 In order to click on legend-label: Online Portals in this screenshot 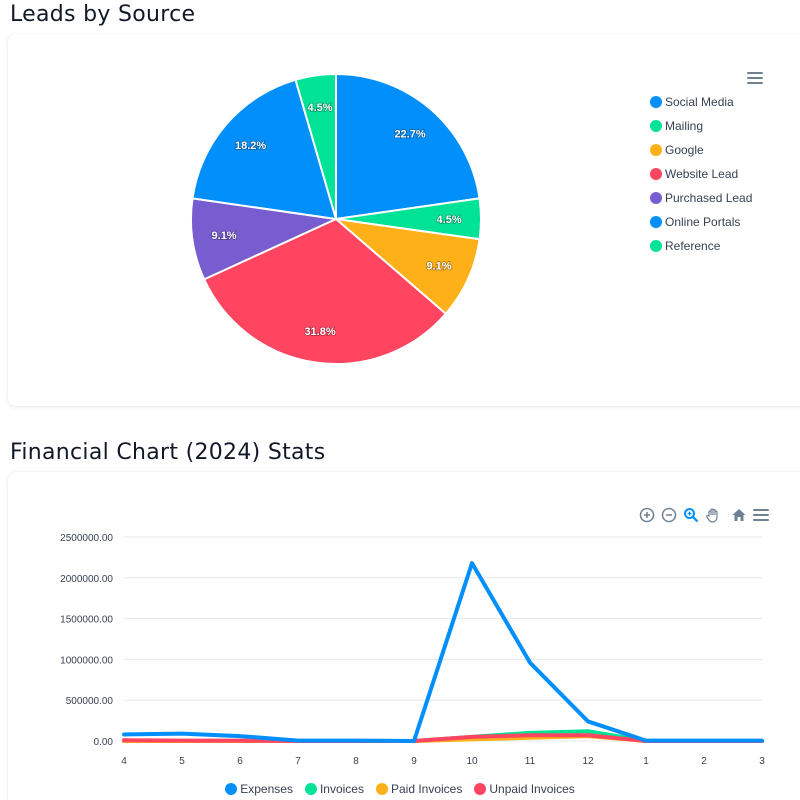, I will do `click(703, 222)`.